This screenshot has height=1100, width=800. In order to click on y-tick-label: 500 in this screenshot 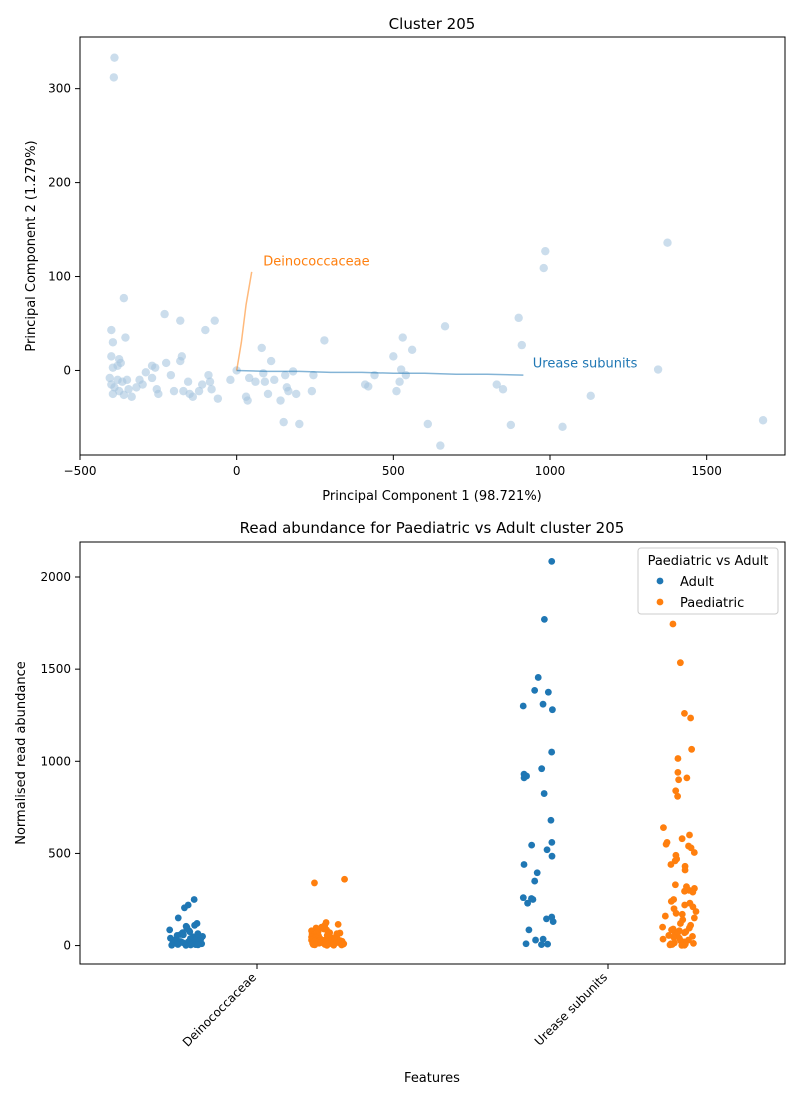, I will do `click(59, 853)`.